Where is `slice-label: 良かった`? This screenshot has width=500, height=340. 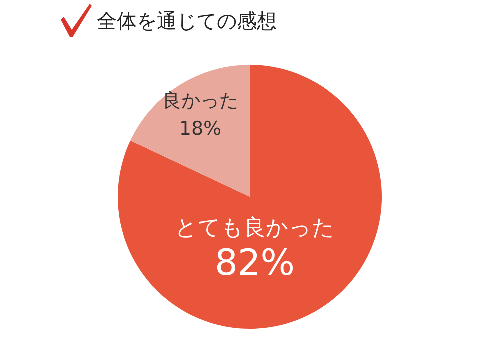 slice-label: 良かった is located at coordinates (200, 101).